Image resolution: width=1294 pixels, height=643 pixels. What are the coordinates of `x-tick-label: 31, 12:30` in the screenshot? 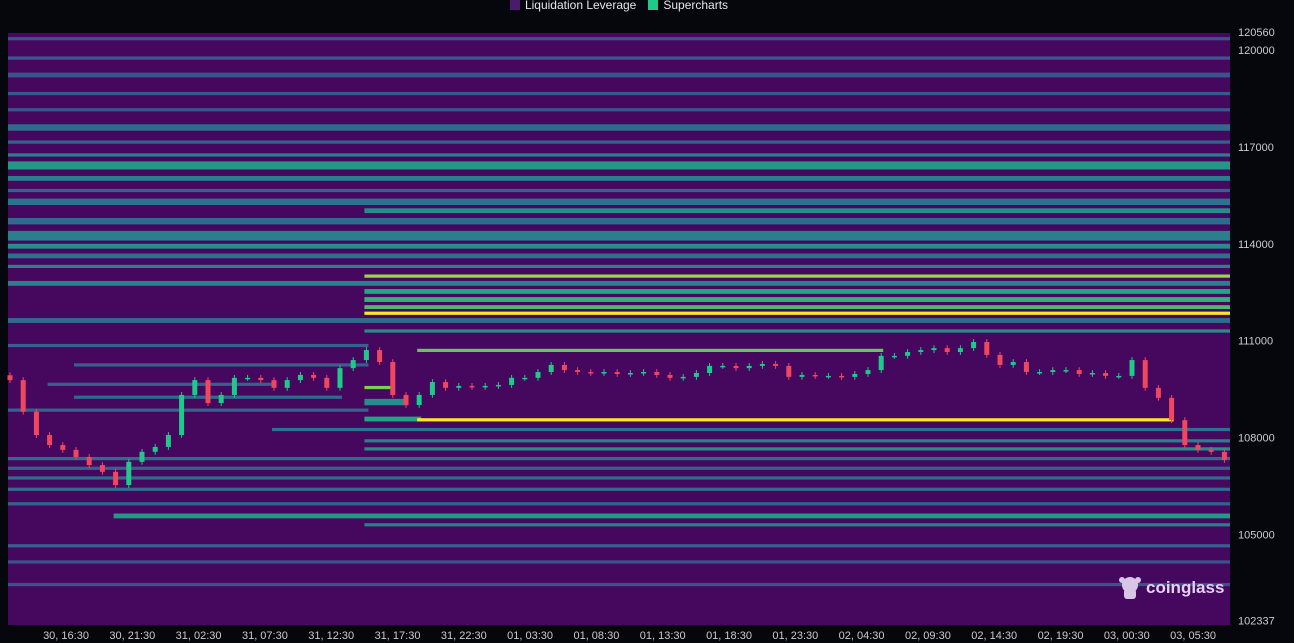 It's located at (331, 636).